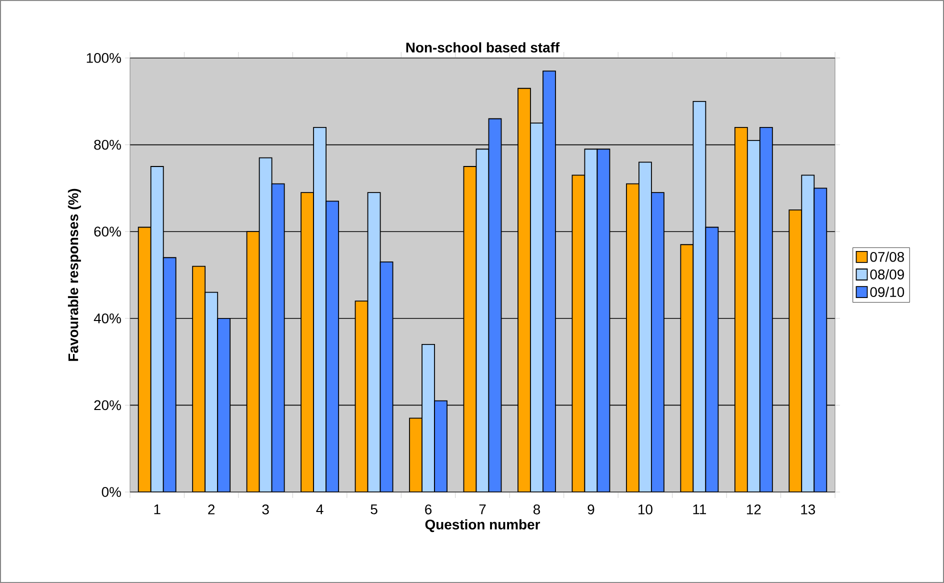  Describe the element at coordinates (107, 231) in the screenshot. I see `y-tick-label: 60%` at that location.